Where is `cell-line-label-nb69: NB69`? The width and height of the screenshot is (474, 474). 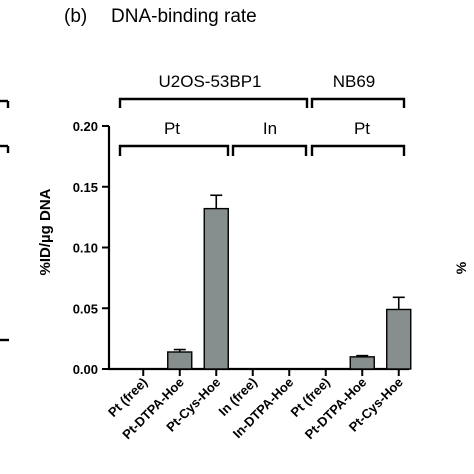 cell-line-label-nb69: NB69 is located at coordinates (354, 81).